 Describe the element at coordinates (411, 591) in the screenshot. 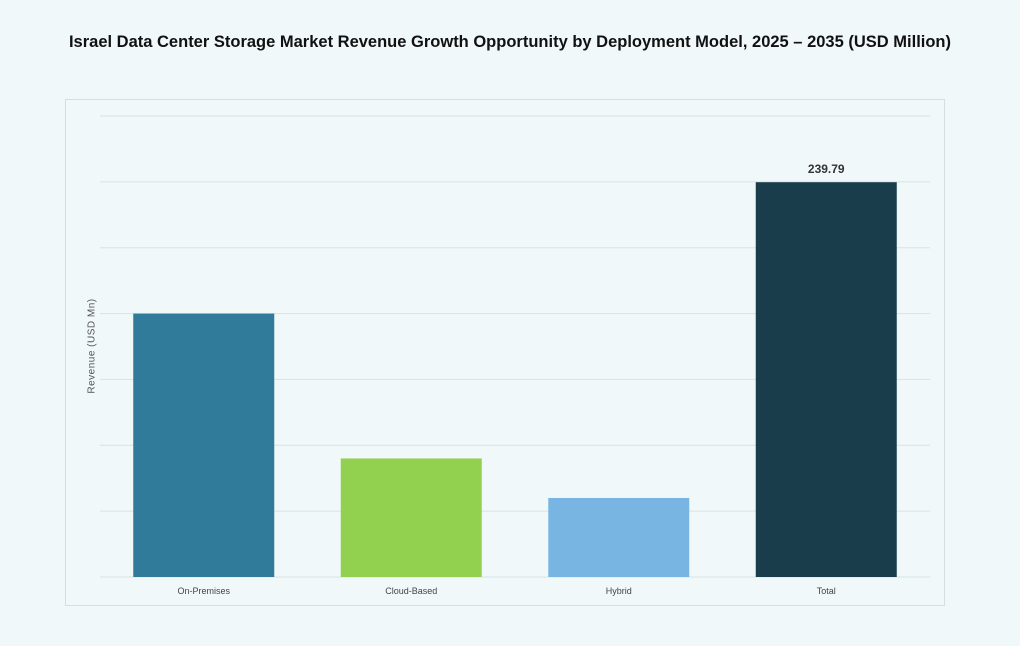

I see `x-tick-label: Cloud-Based` at that location.